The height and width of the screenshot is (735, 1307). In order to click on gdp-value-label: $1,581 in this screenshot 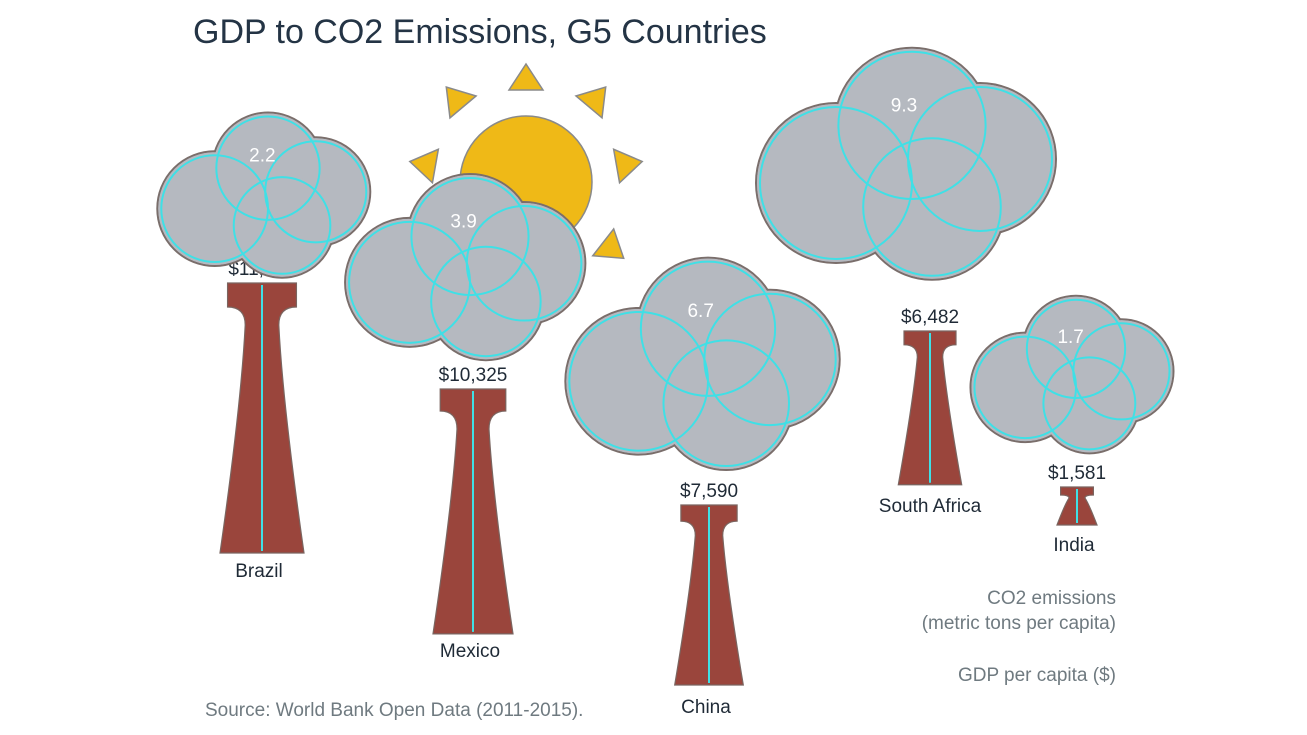, I will do `click(1077, 473)`.